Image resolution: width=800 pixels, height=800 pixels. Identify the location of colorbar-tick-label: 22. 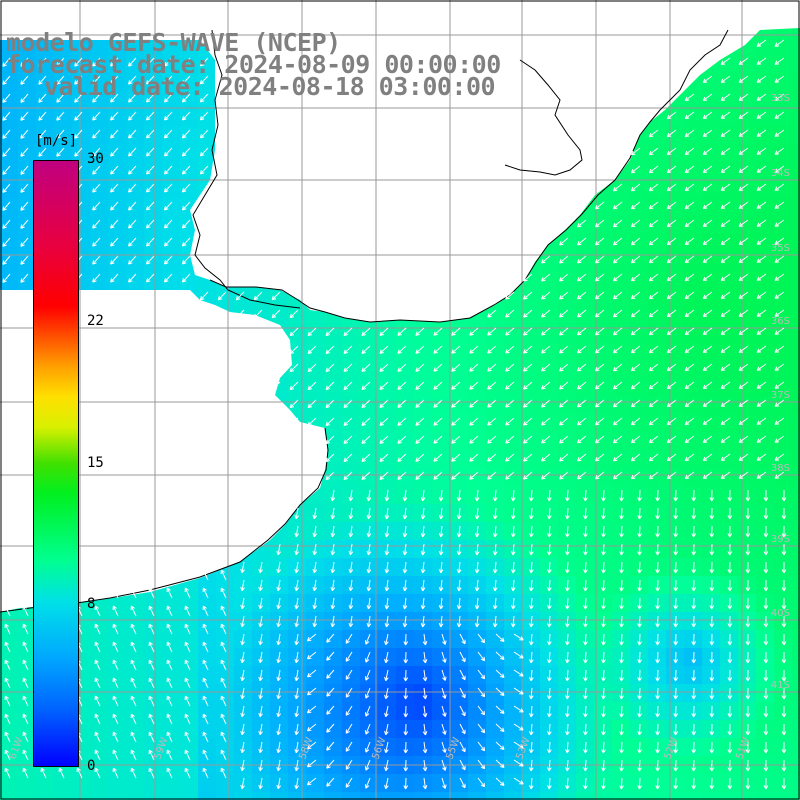
(95, 320).